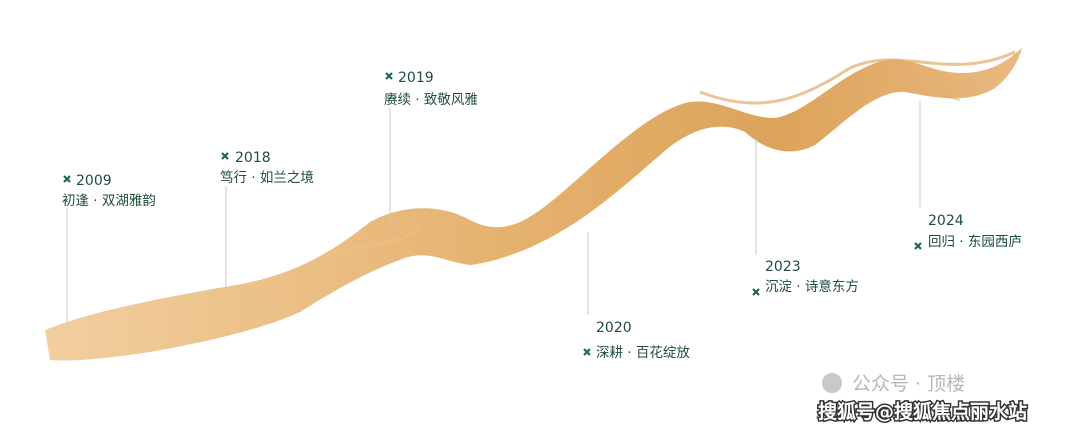 The width and height of the screenshot is (1080, 433). I want to click on milestone-label: 沉淀 · 诗意东方, so click(812, 286).